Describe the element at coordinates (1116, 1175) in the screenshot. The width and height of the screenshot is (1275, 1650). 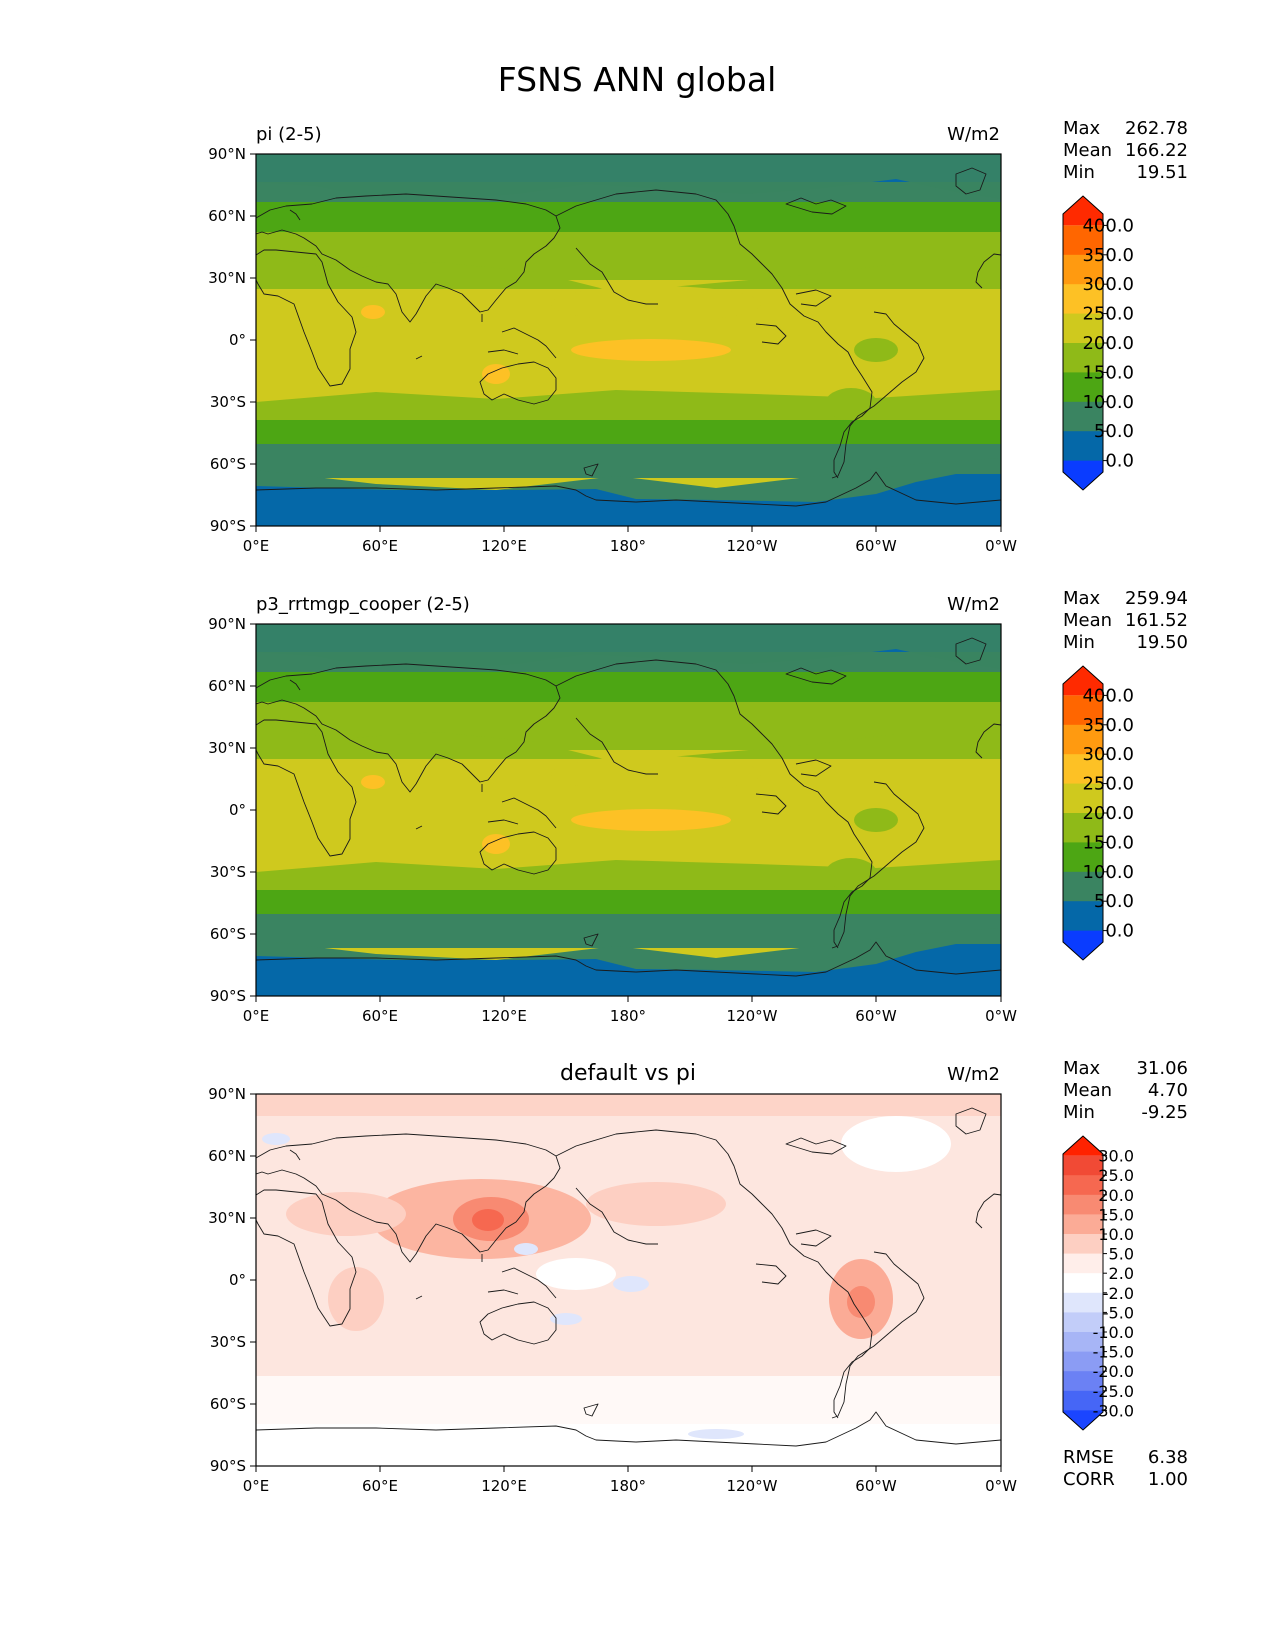
I see `colorbar-tick-label: 25.0` at that location.